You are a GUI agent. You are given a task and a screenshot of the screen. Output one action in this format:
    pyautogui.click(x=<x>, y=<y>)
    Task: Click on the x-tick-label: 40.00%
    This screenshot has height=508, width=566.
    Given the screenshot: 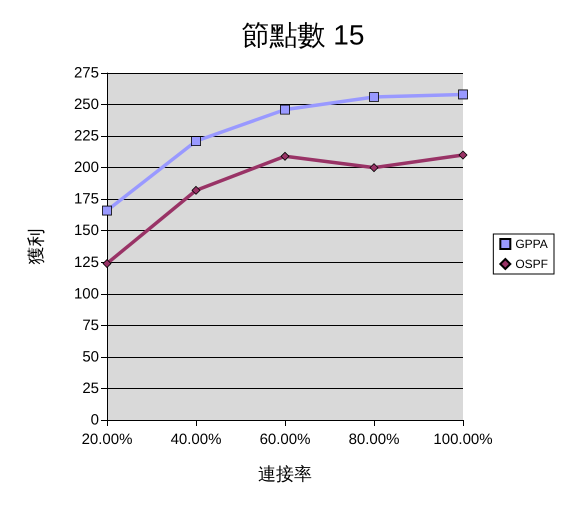 What is the action you would take?
    pyautogui.click(x=196, y=439)
    